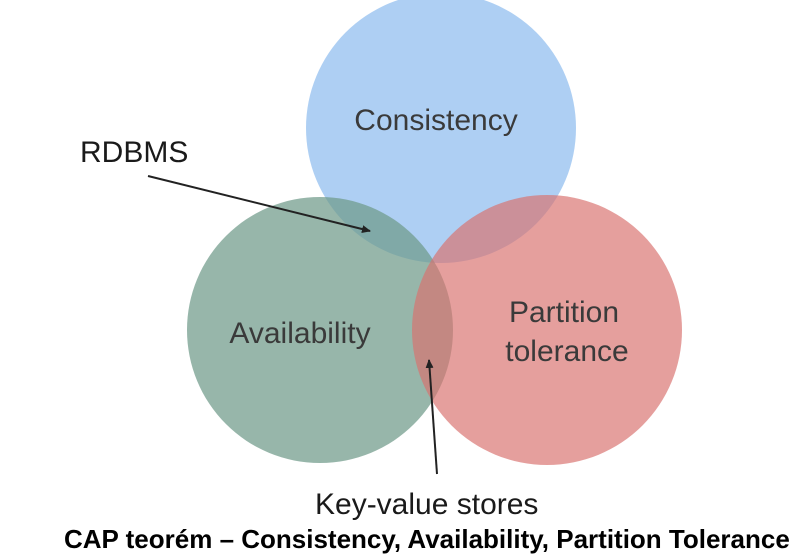 This screenshot has height=555, width=802. I want to click on rdbms-label: RDBMS, so click(134, 152).